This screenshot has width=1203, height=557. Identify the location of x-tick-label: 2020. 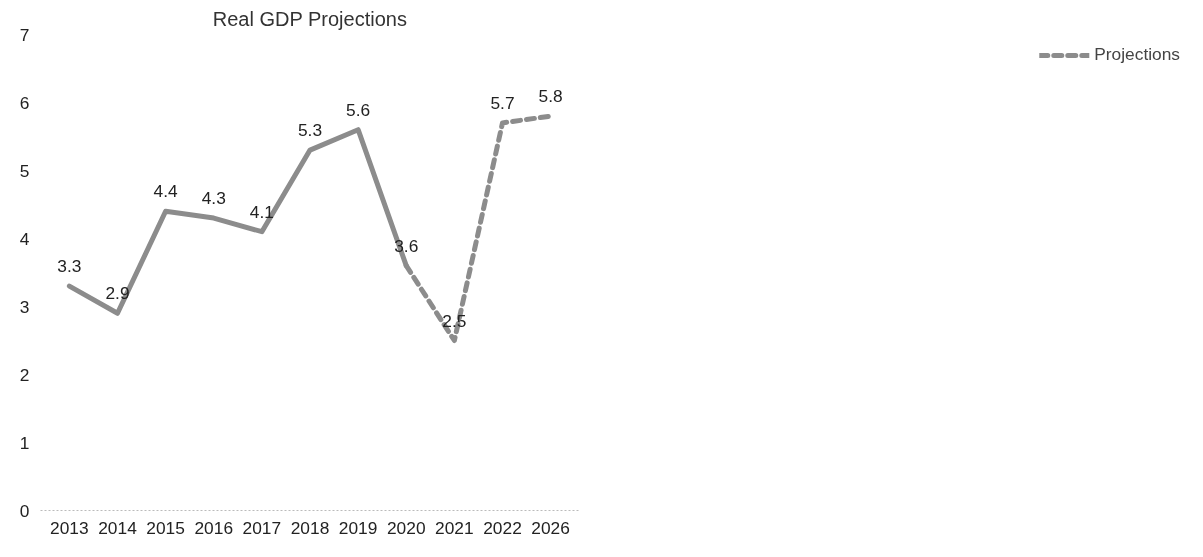
(406, 527).